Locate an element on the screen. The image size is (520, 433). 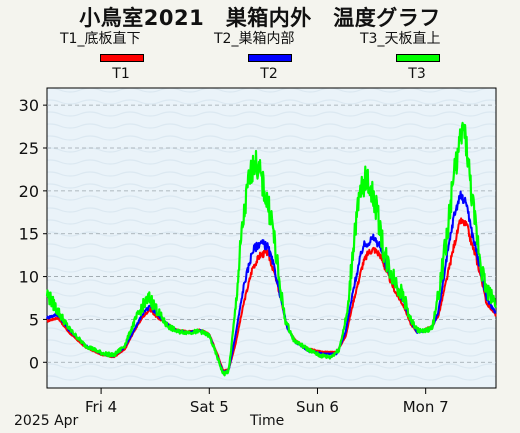
legend-swatch-t3 is located at coordinates (418, 58).